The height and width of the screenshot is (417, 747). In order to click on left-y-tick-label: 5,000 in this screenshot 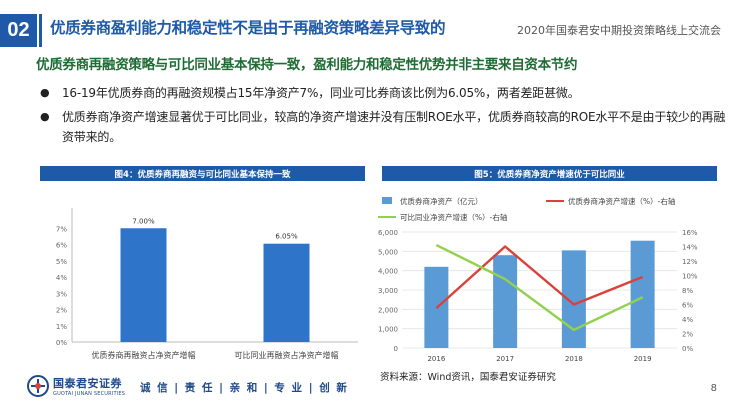, I will do `click(388, 252)`.